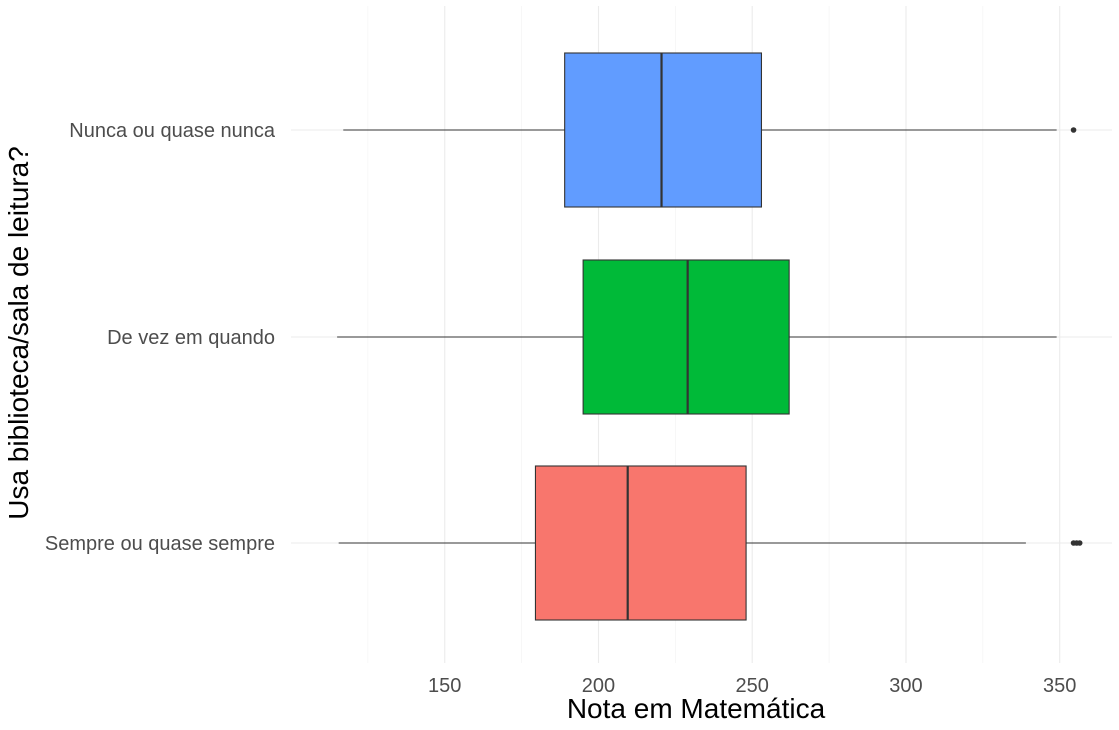 Image resolution: width=1119 pixels, height=730 pixels. What do you see at coordinates (172, 131) in the screenshot?
I see `y-category-label: Nunca ou quase nunca` at bounding box center [172, 131].